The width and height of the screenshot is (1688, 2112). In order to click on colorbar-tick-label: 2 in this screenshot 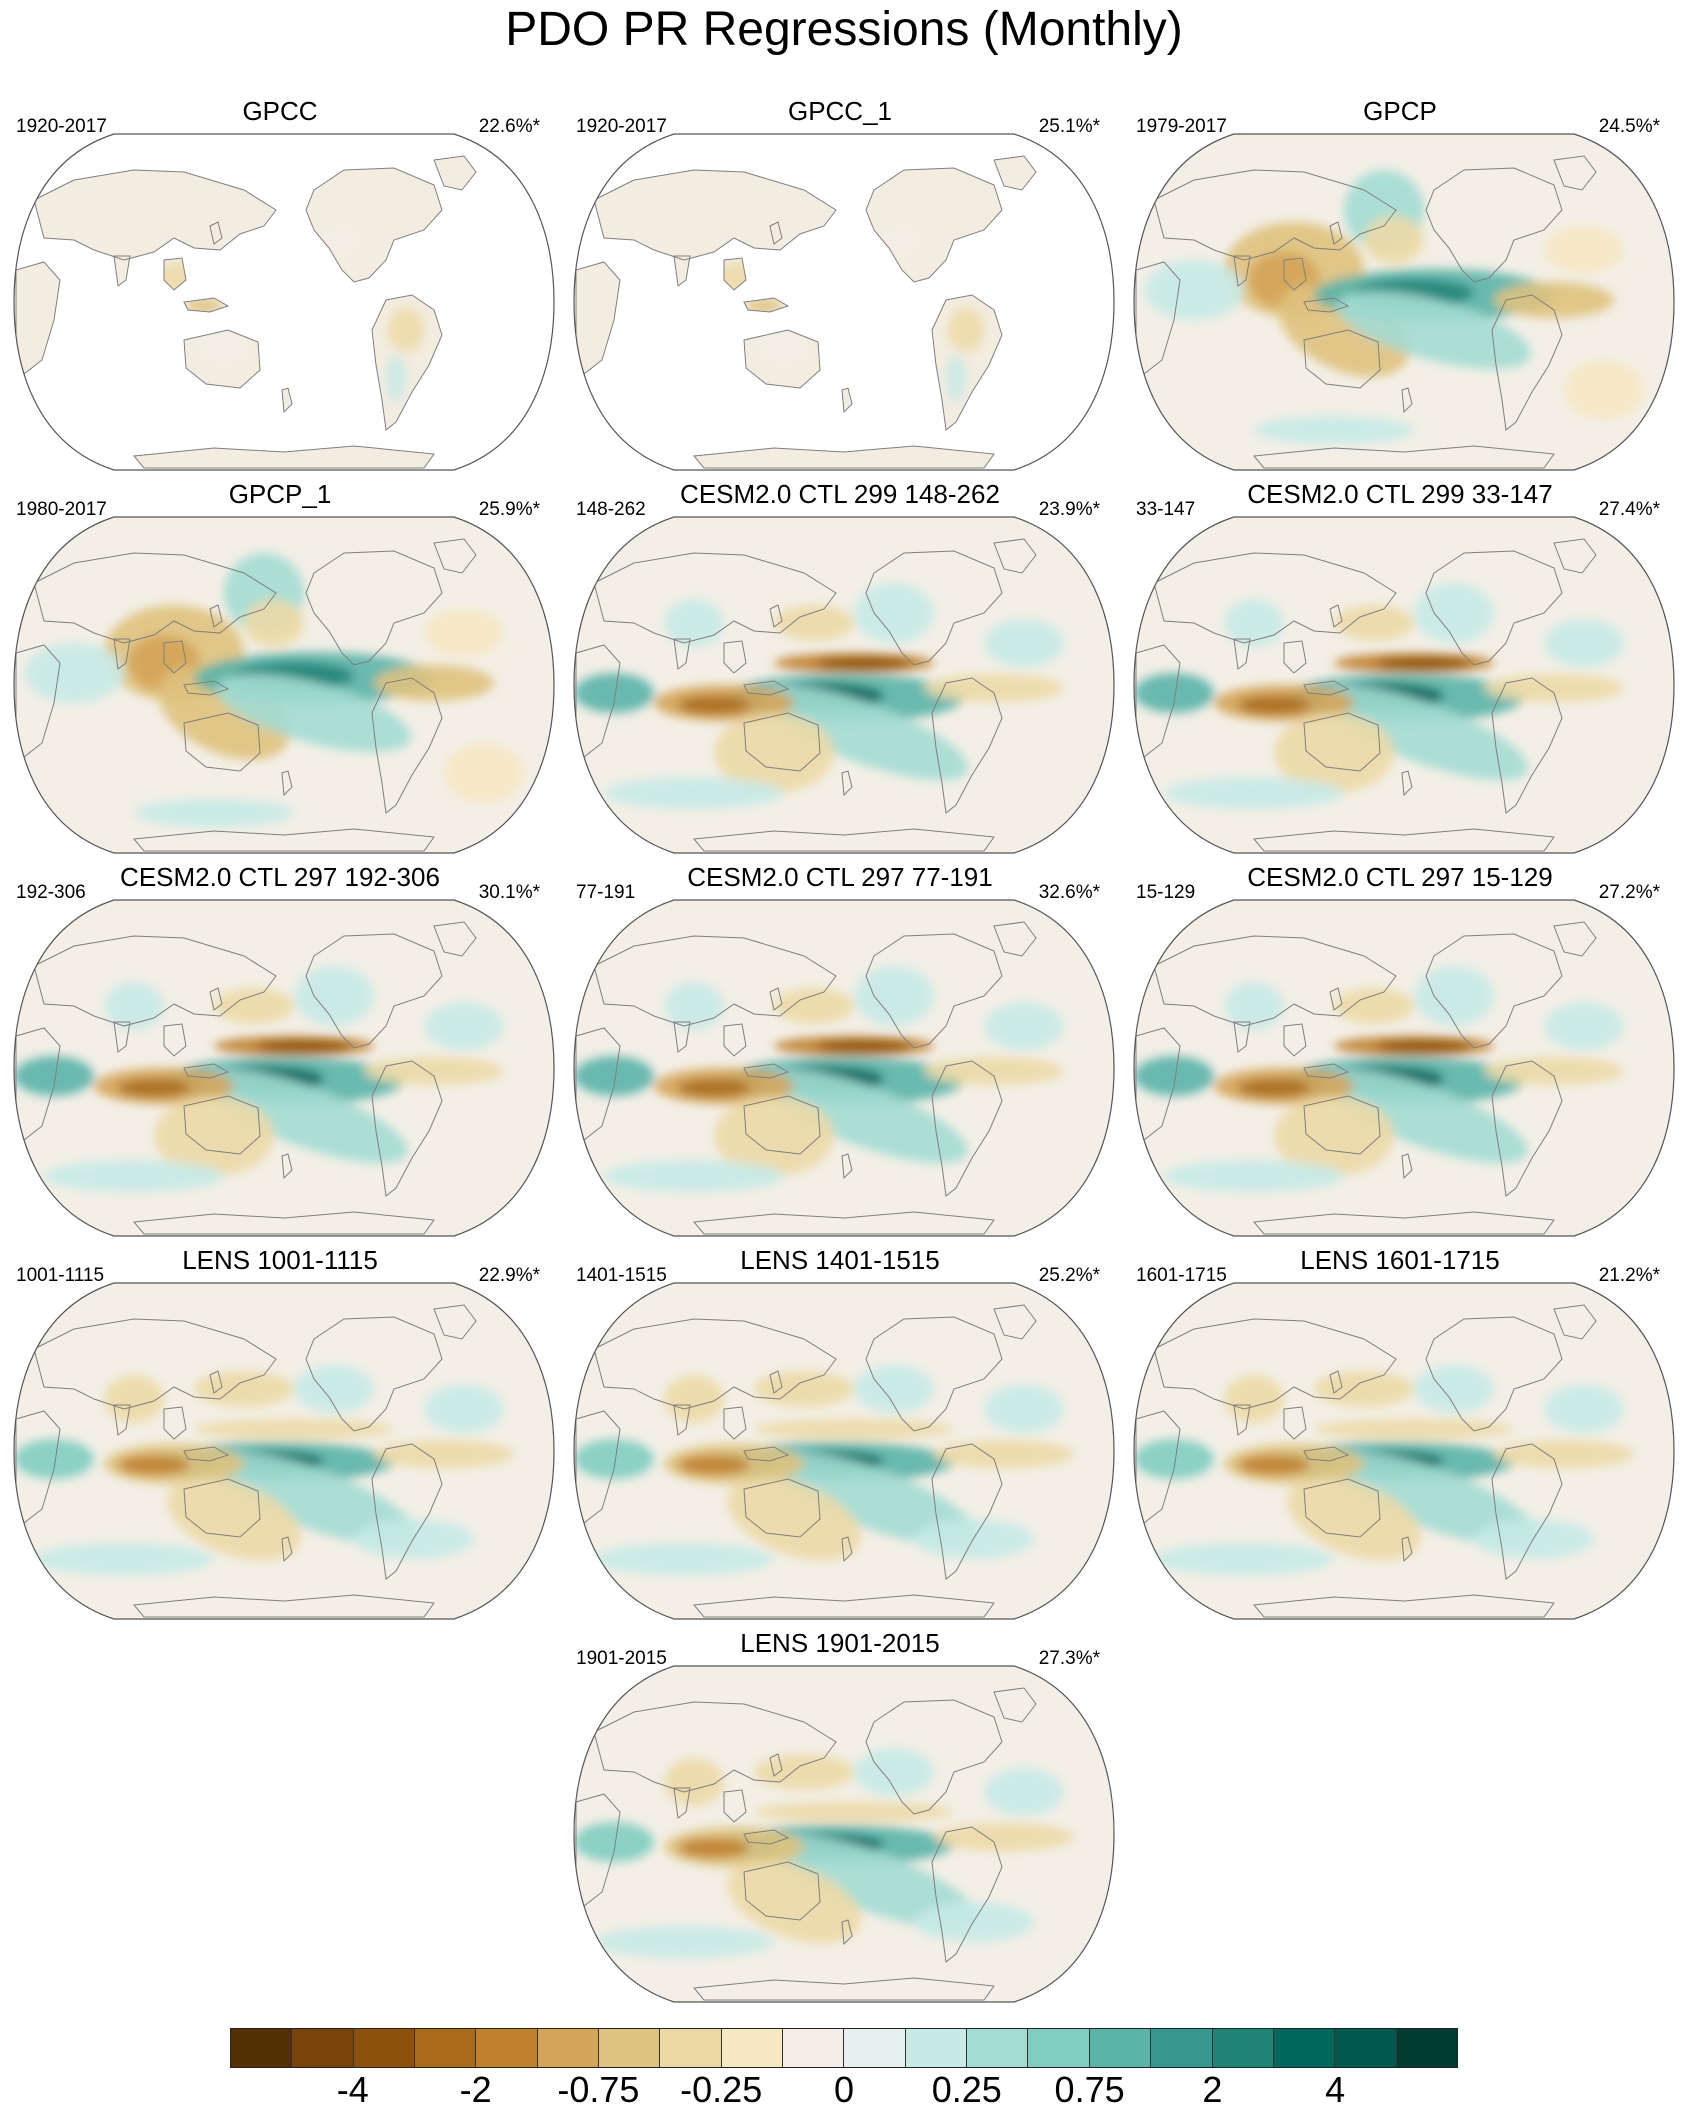, I will do `click(1212, 2089)`.